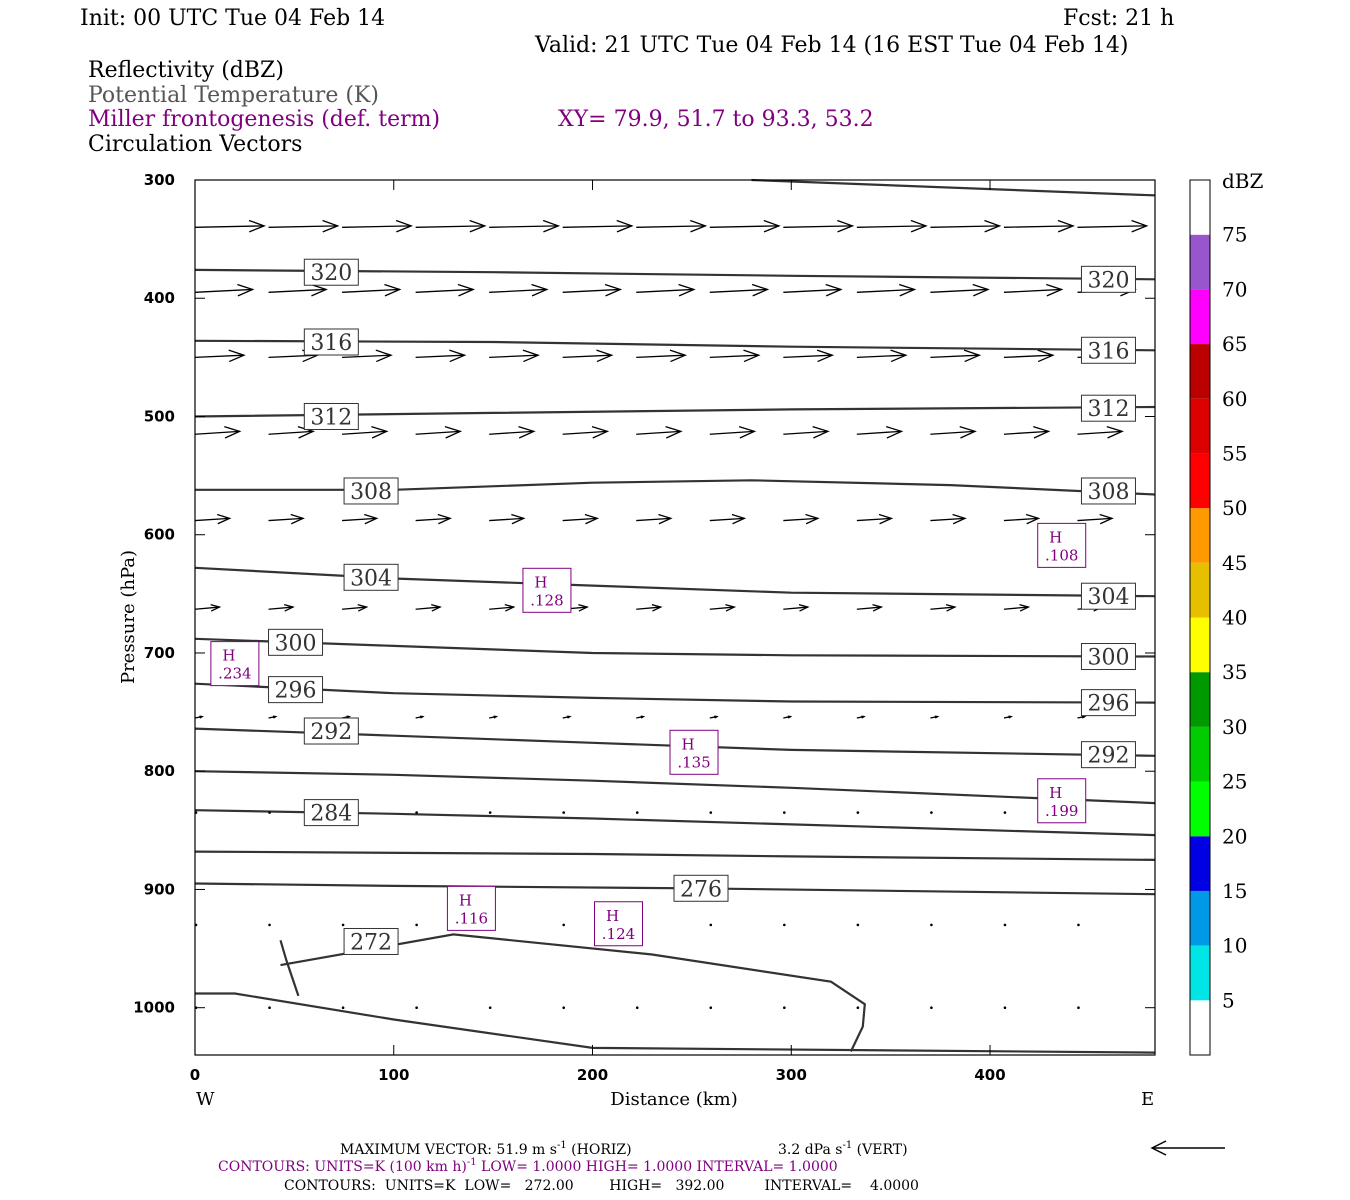  Describe the element at coordinates (1200, 617) in the screenshot. I see `colorbar-frame` at that location.